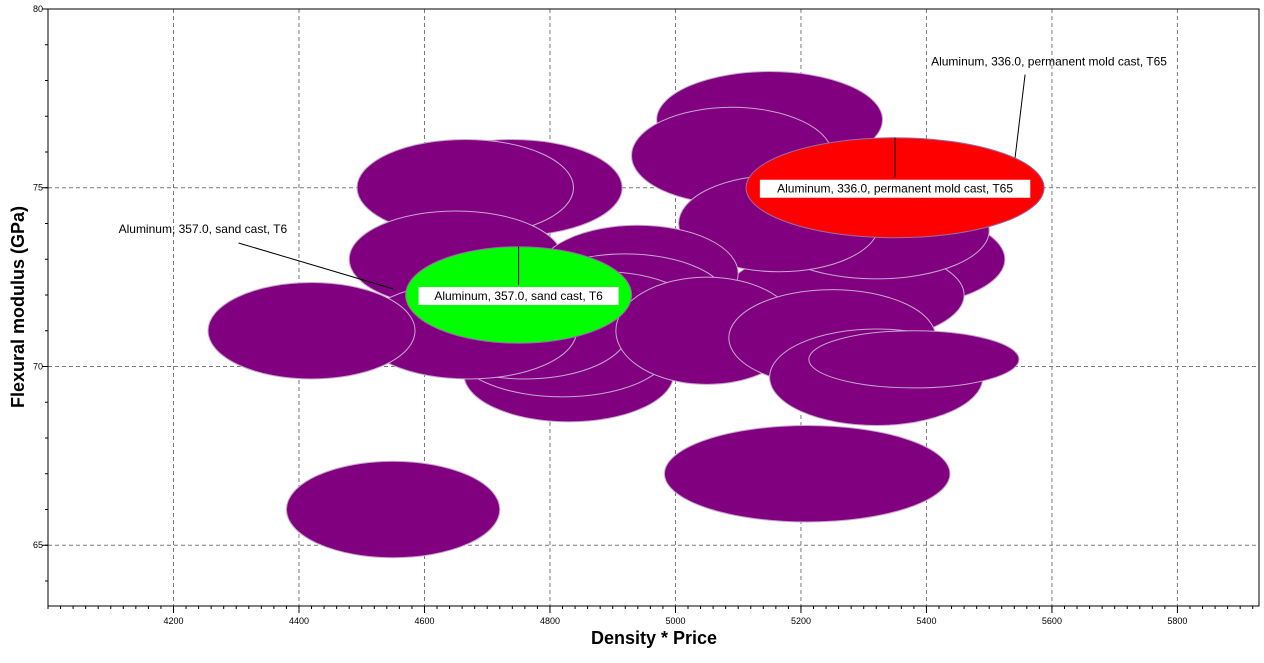 The image size is (1264, 663). What do you see at coordinates (38, 188) in the screenshot?
I see `y-tick-label: 75` at bounding box center [38, 188].